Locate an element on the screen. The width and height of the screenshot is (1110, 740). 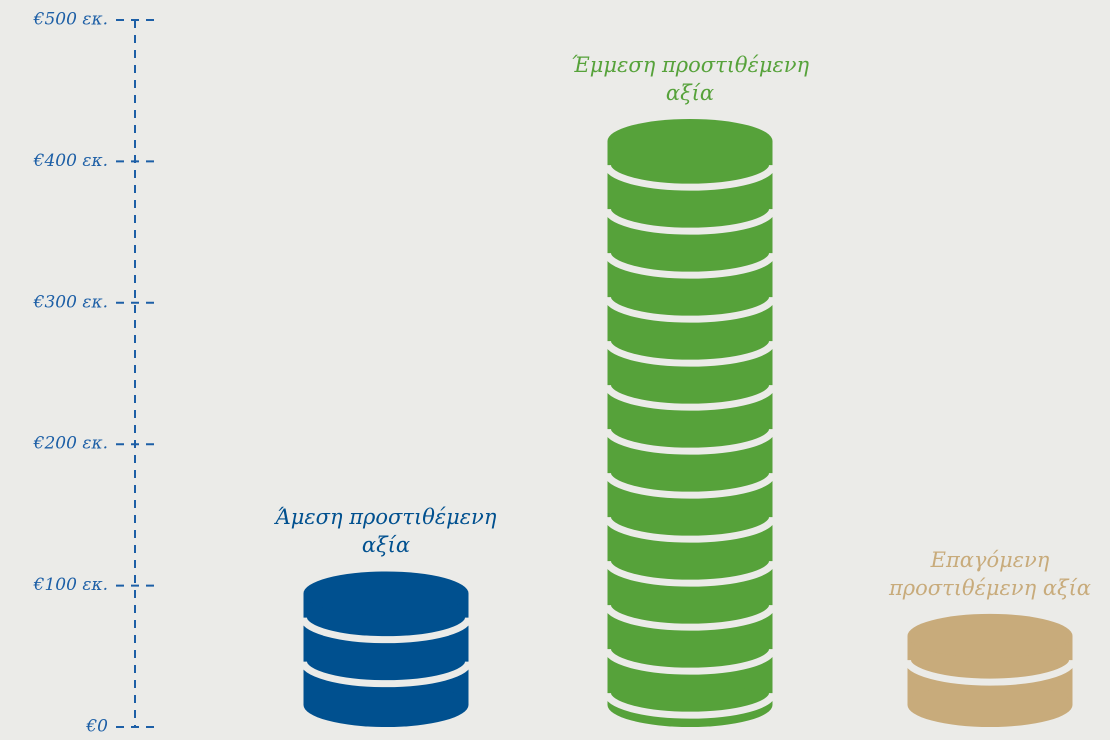
coin-body is located at coordinates (690, 423).